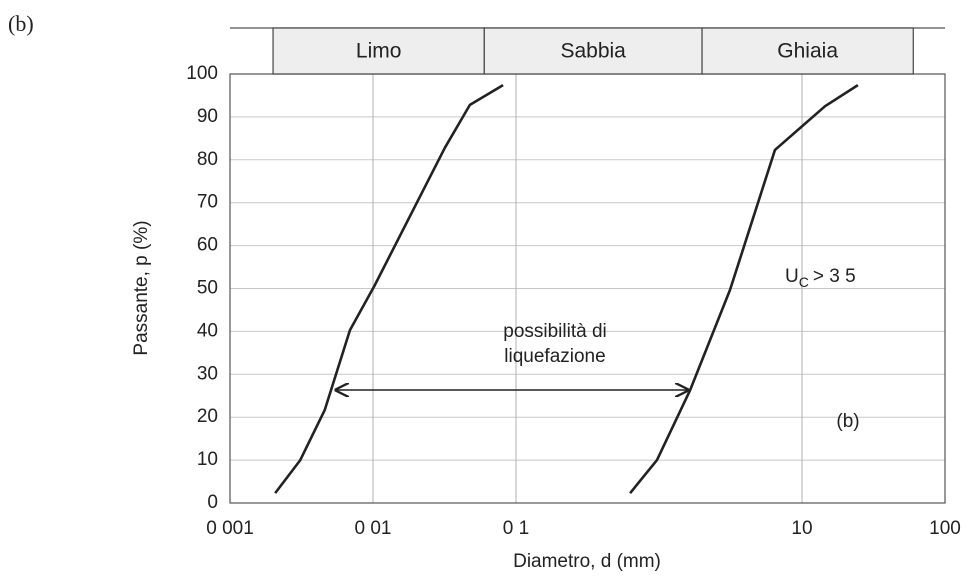  Describe the element at coordinates (207, 416) in the screenshot. I see `y-tick-label: 20` at that location.